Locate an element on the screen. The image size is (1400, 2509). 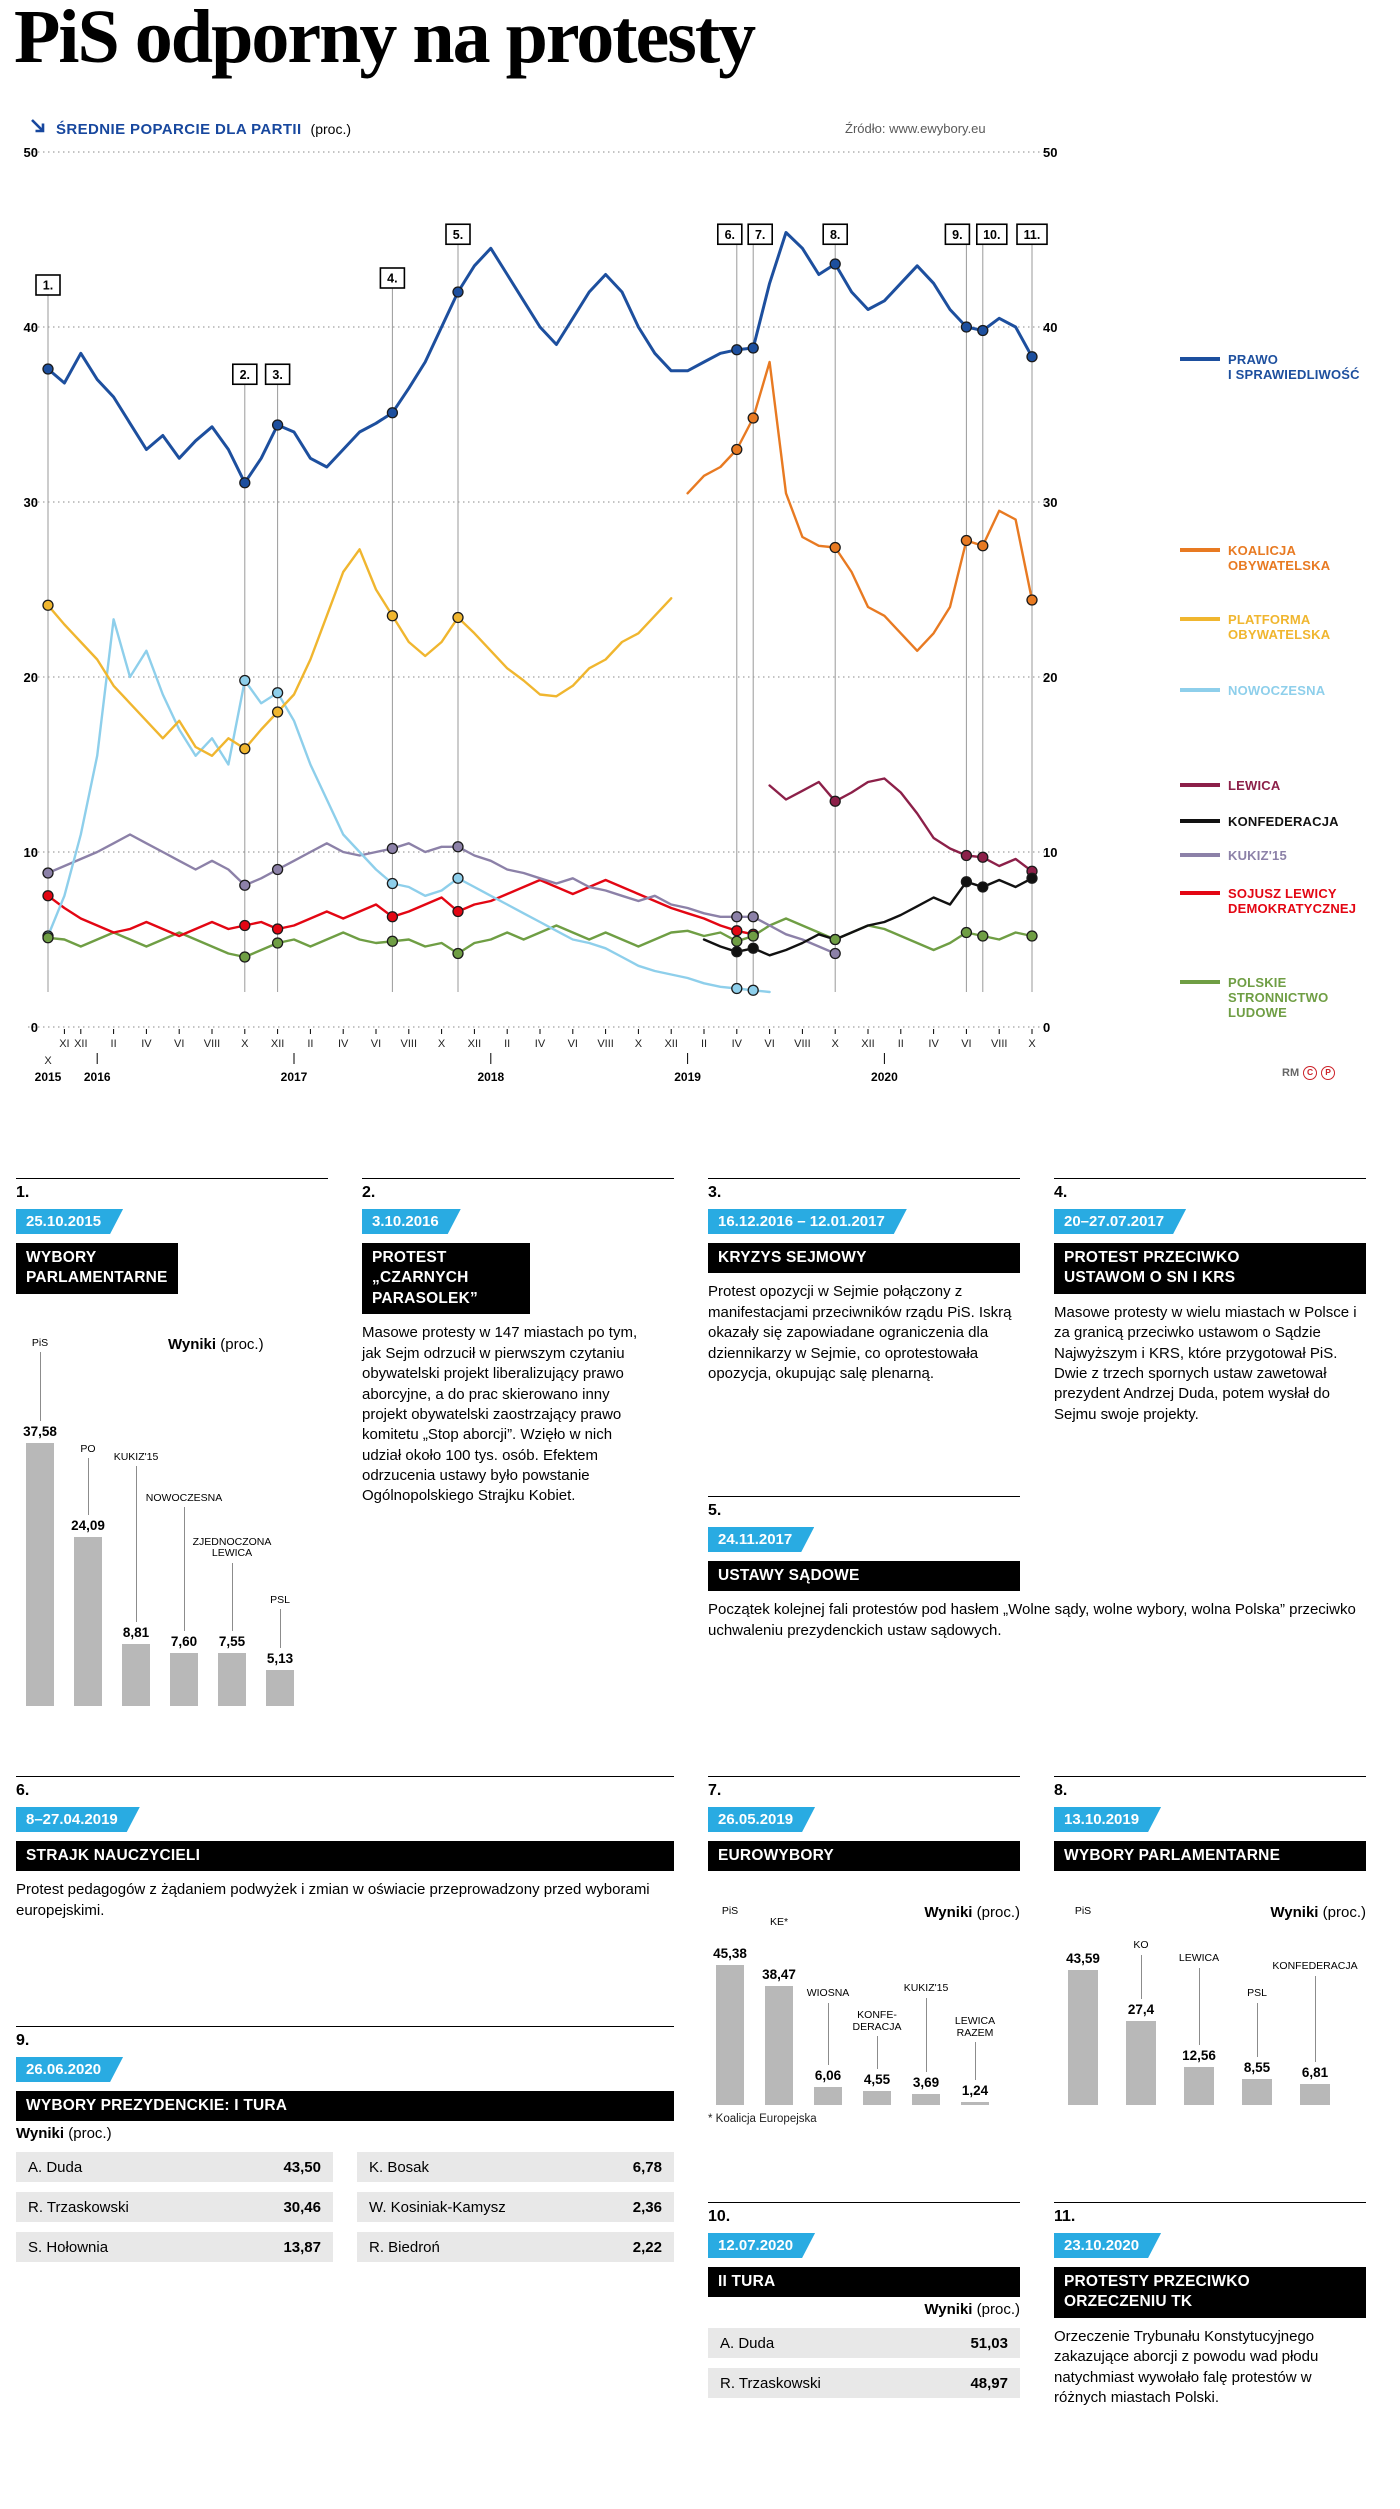
result-value: 1,24 is located at coordinates (975, 2090).